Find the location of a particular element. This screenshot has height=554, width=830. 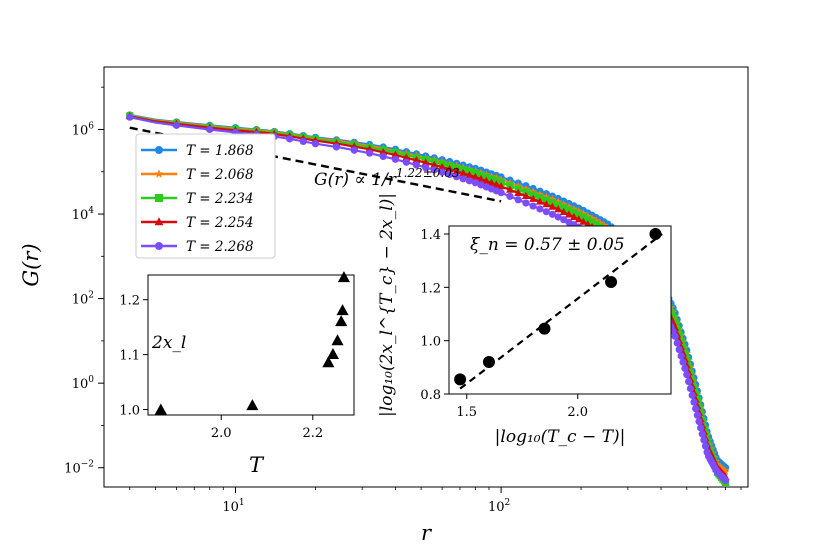

inset-right-y-tick-label: 1.2 is located at coordinates (430, 288).